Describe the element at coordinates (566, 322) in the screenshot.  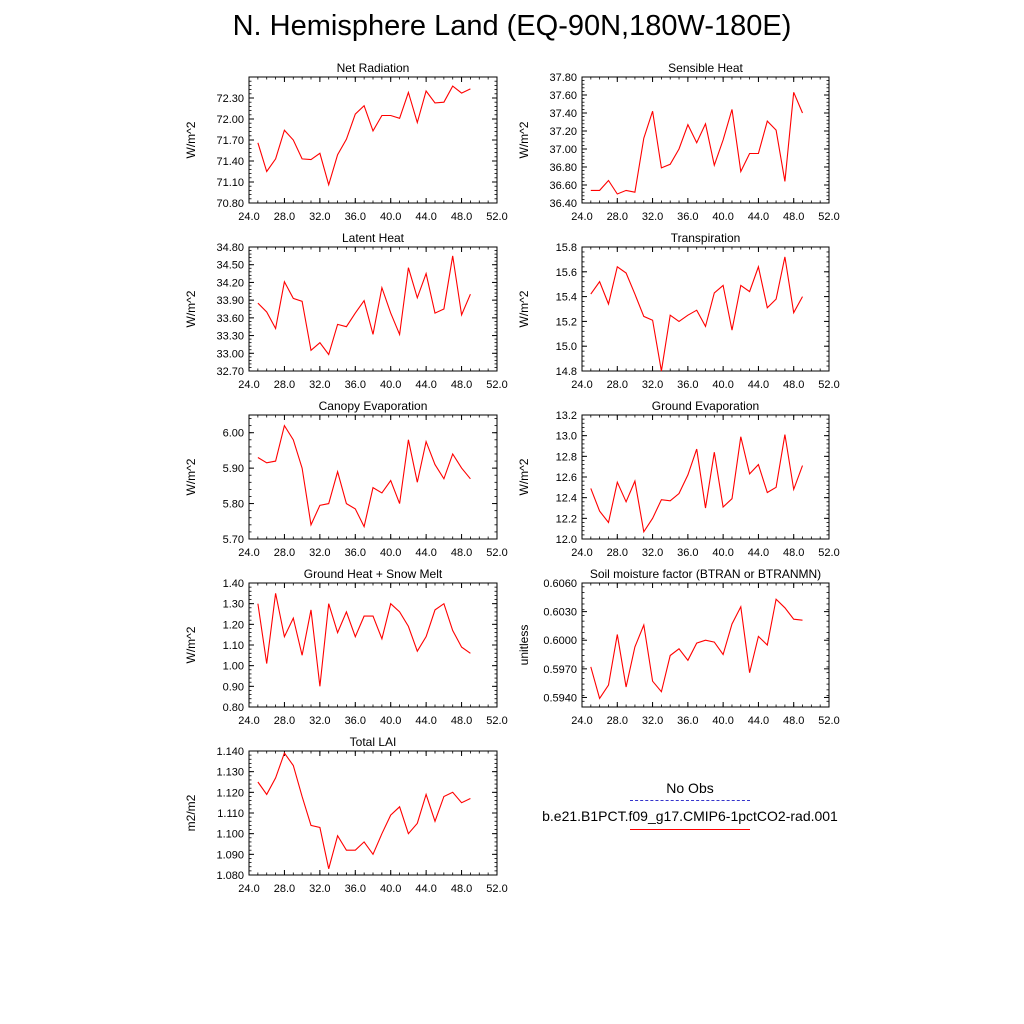
I see `y-tick-label: 15.2` at that location.